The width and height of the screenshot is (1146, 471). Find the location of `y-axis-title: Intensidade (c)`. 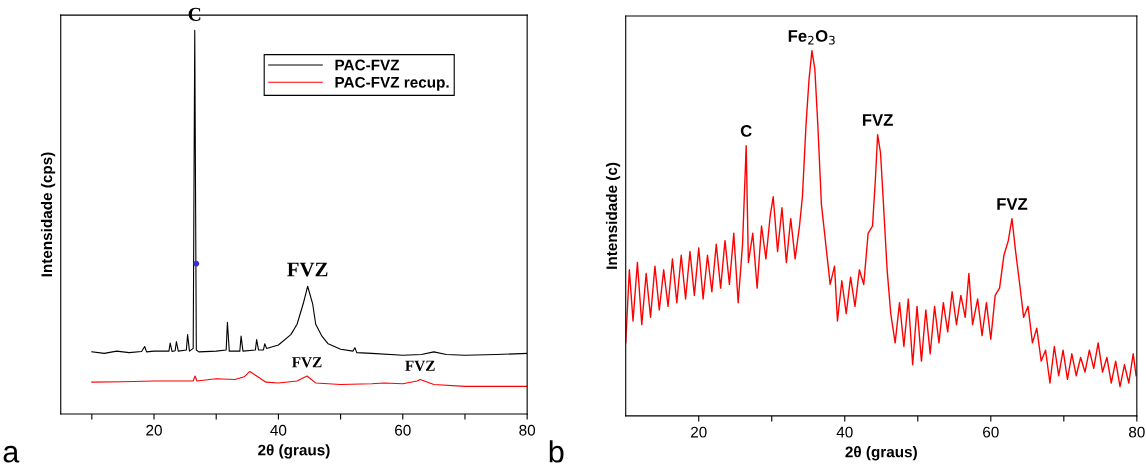

y-axis-title: Intensidade (c) is located at coordinates (613, 215).